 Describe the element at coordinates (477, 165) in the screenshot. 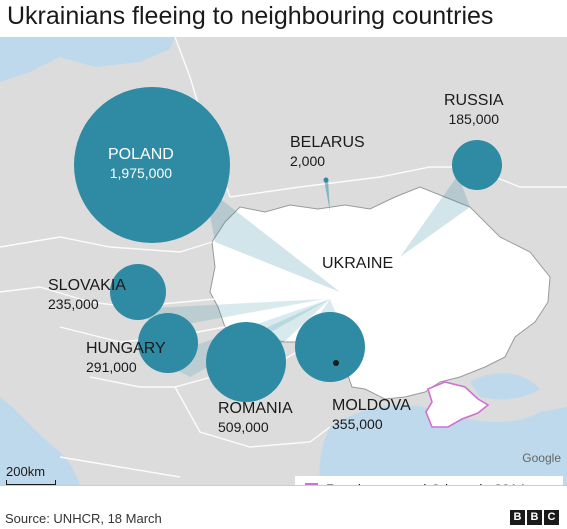

I see `russia-bubble` at that location.